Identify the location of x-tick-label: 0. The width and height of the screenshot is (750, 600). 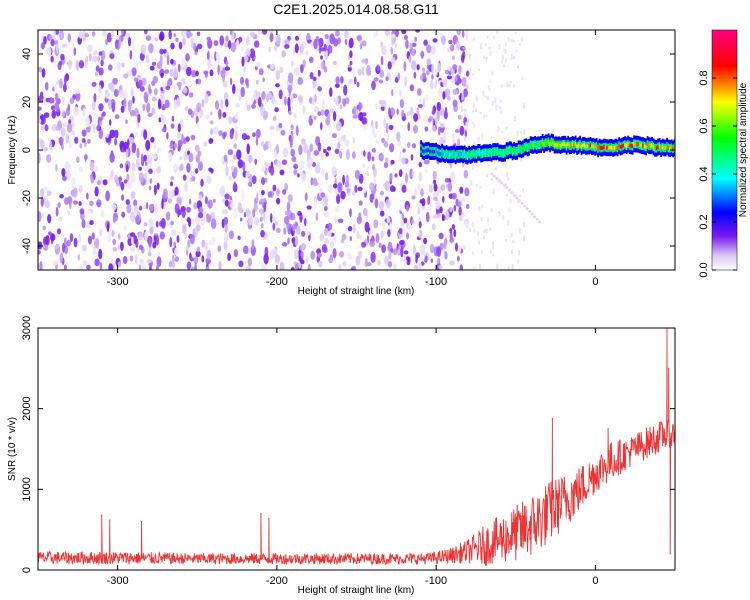
(595, 282).